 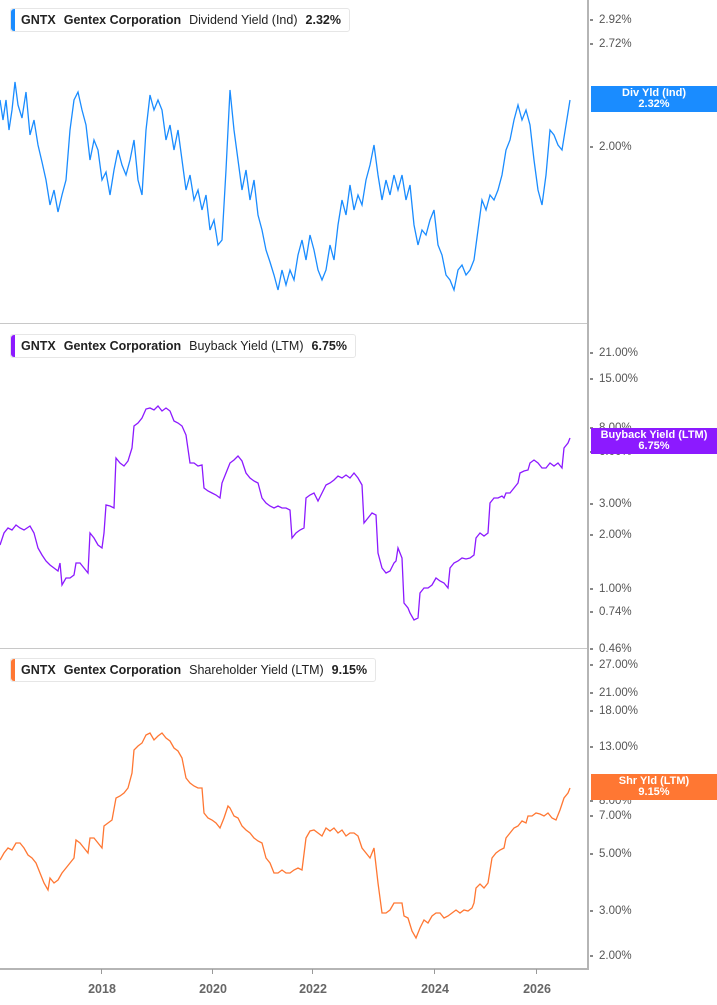 I want to click on y-tick: 2.72%, so click(x=610, y=44).